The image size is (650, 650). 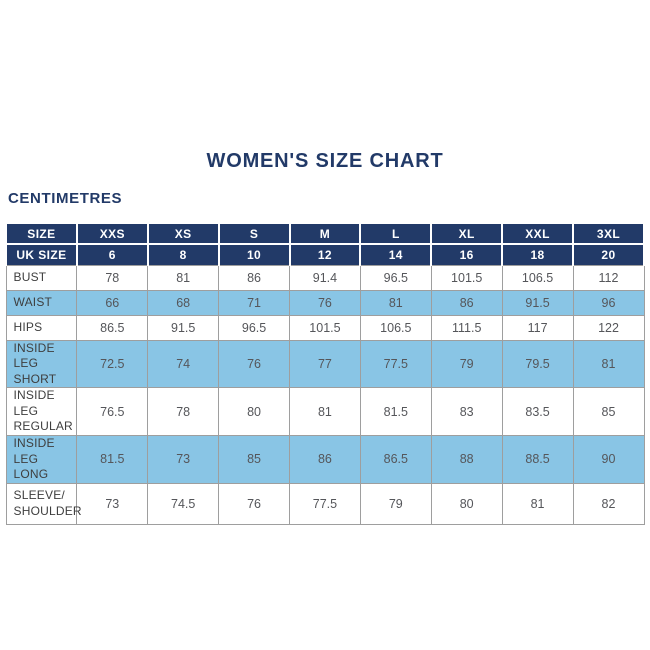 I want to click on table-row: BUST 78 81 86 91.4 96.5 101.5 106.5 112, so click(x=325, y=277).